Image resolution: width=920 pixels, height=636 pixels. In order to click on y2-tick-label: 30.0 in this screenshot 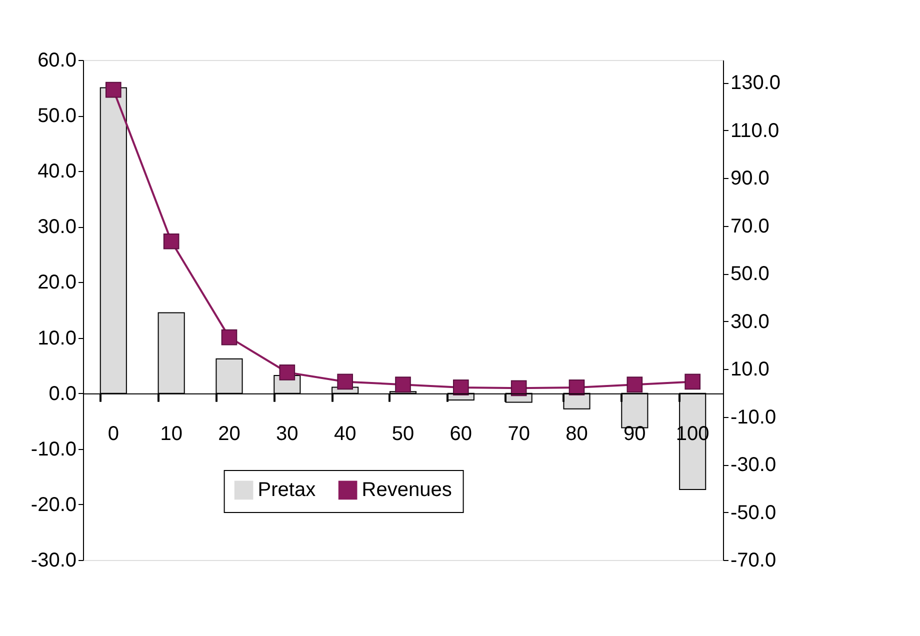, I will do `click(750, 321)`.